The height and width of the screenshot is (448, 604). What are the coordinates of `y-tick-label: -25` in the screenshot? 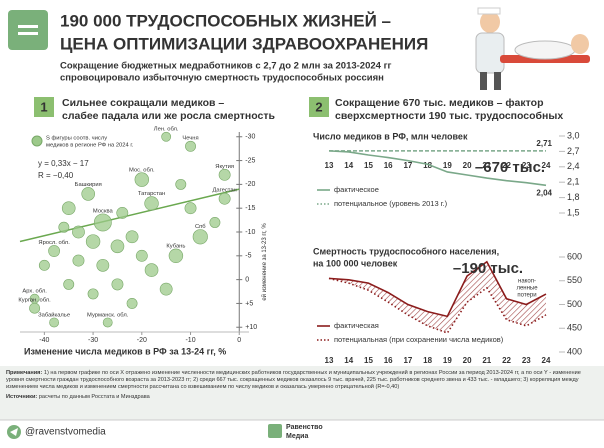 It's located at (250, 160).